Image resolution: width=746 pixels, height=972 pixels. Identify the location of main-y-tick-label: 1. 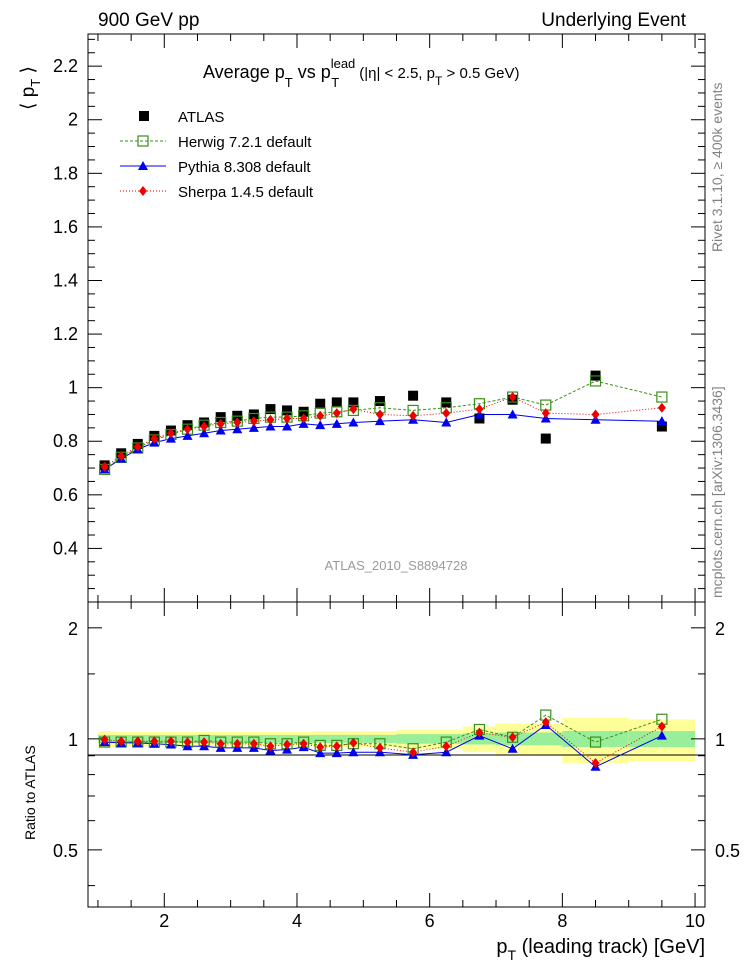
(73, 388).